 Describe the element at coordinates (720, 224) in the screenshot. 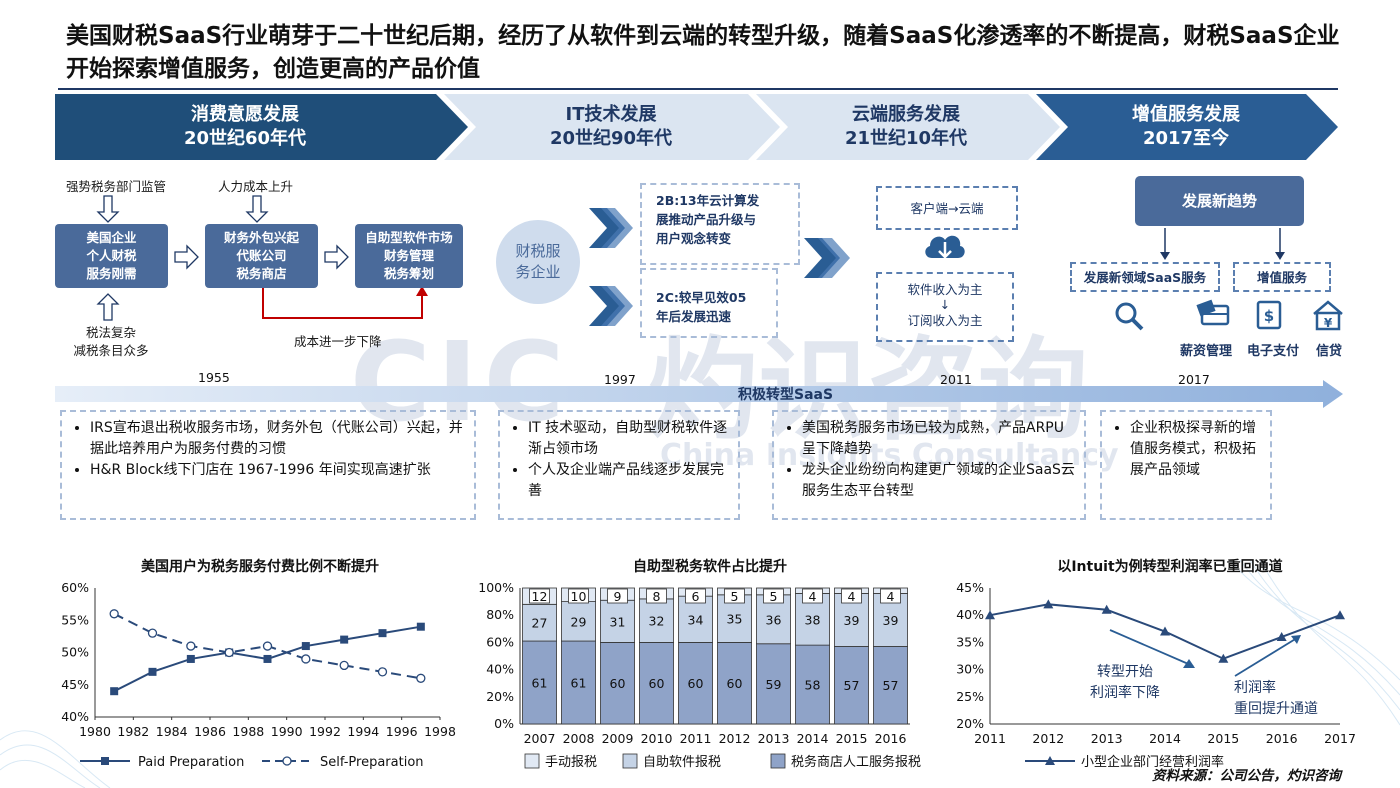

I see `box-2b: 2B:13年云计算发 展推动产品升级与 用户观念转变` at that location.